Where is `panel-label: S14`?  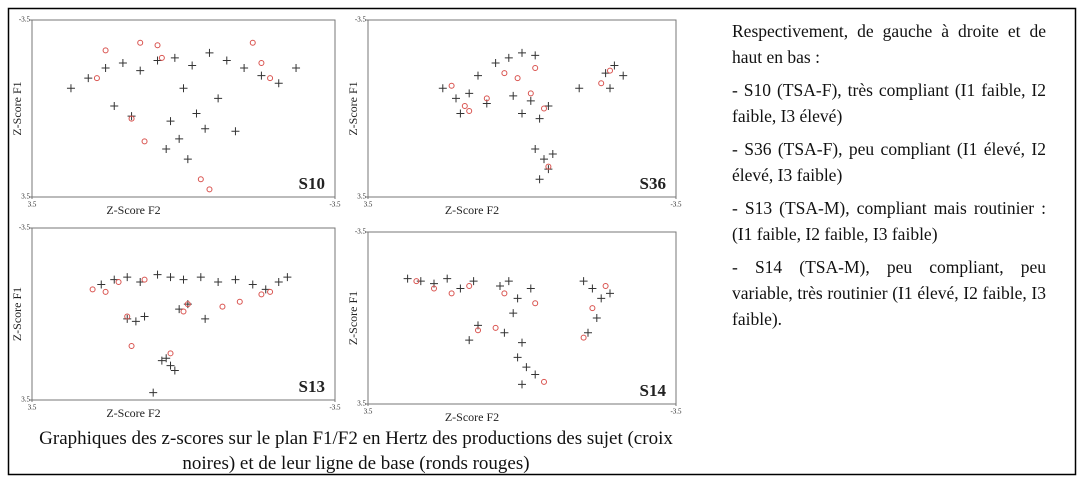
panel-label: S14 is located at coordinates (653, 390).